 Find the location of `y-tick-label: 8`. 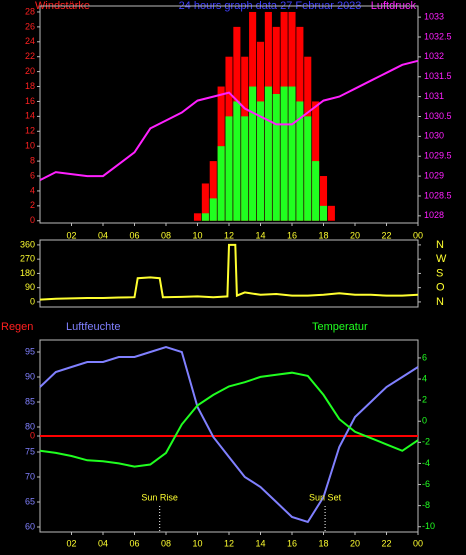

y-tick-label: 8 is located at coordinates (32, 160).